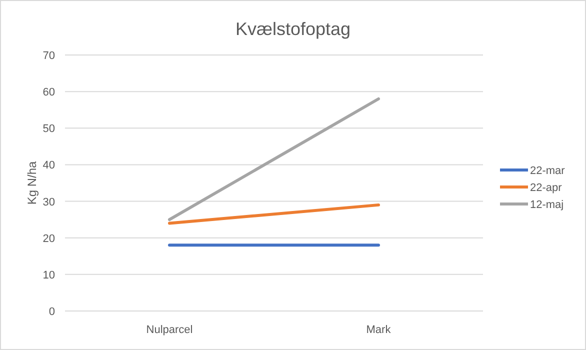  Describe the element at coordinates (48, 92) in the screenshot. I see `y-tick-label: 60` at that location.